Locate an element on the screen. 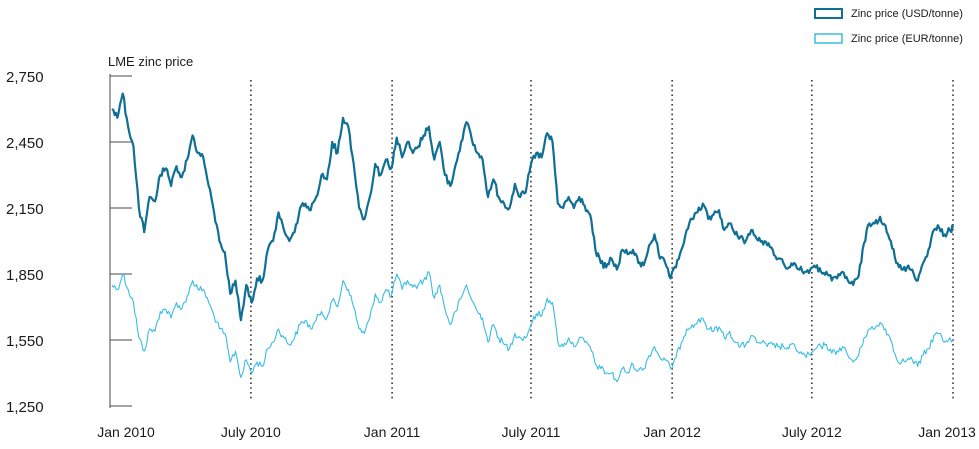 This screenshot has height=449, width=979. x-tick-label: Jan 2010 is located at coordinates (126, 432).